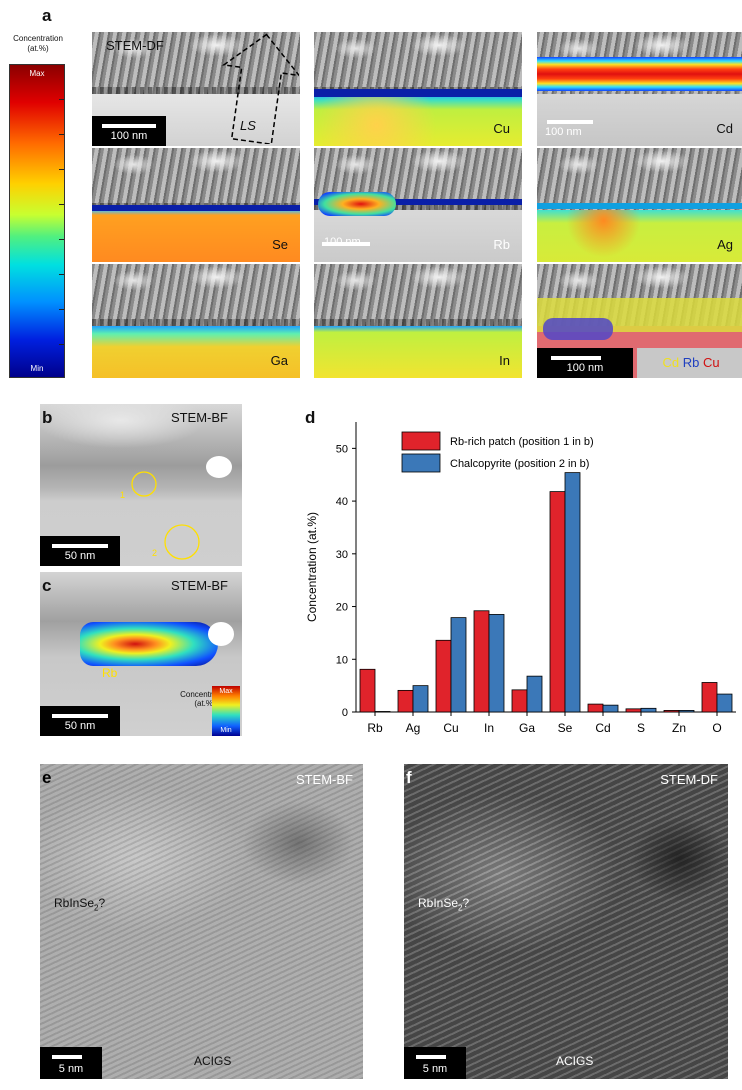 This screenshot has width=742, height=1090. Describe the element at coordinates (444, 904) in the screenshot. I see `panel-f-phase-label: RbInSe2?` at that location.